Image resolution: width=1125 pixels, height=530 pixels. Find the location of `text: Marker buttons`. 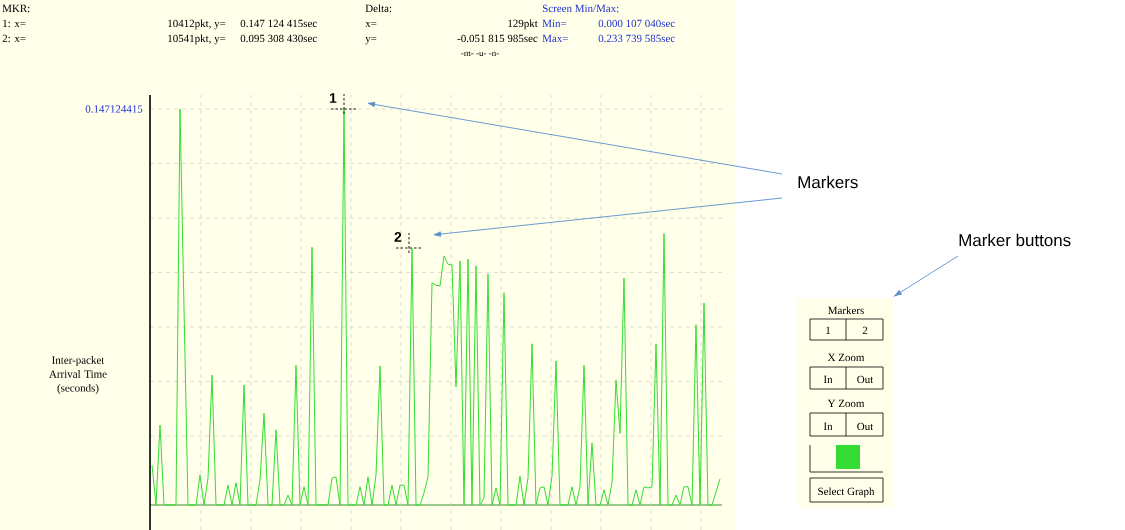

text: Marker buttons is located at coordinates (1015, 240).